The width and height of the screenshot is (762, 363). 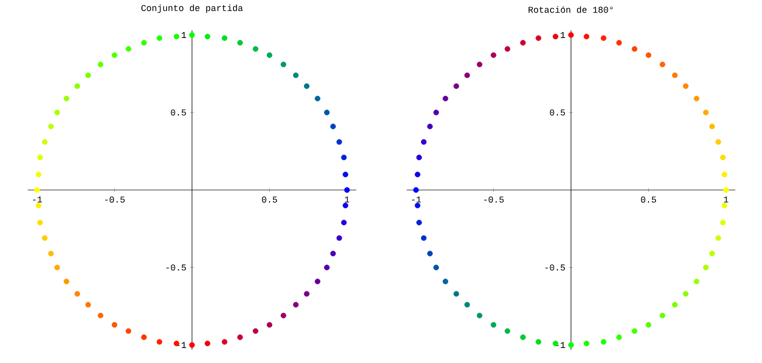 I want to click on chart-title: Rotación de 180°, so click(x=570, y=9).